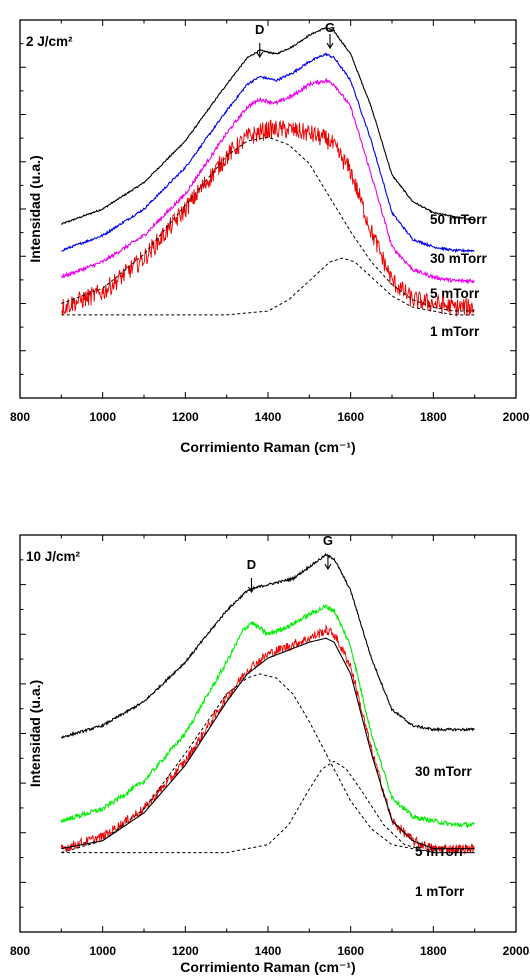 Image resolution: width=530 pixels, height=978 pixels. I want to click on series-label: 50 mTorr, so click(459, 219).